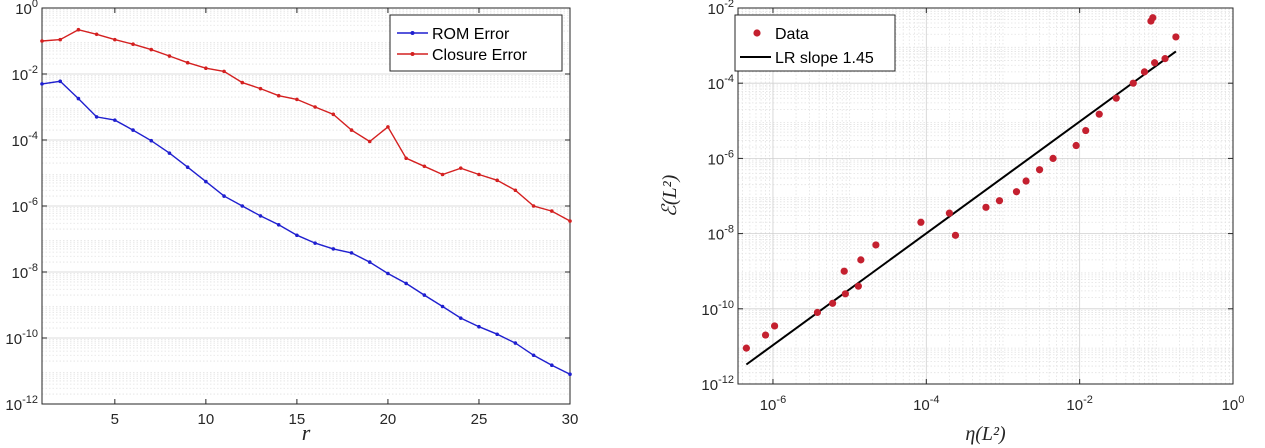  What do you see at coordinates (388, 419) in the screenshot?
I see `x-tick-label: 20` at bounding box center [388, 419].